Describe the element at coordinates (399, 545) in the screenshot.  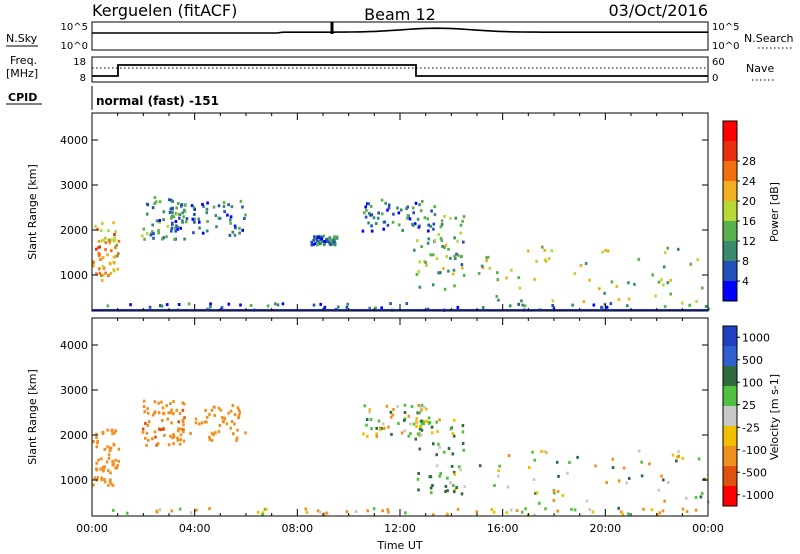
I see `time-xlabel: Time UT` at that location.